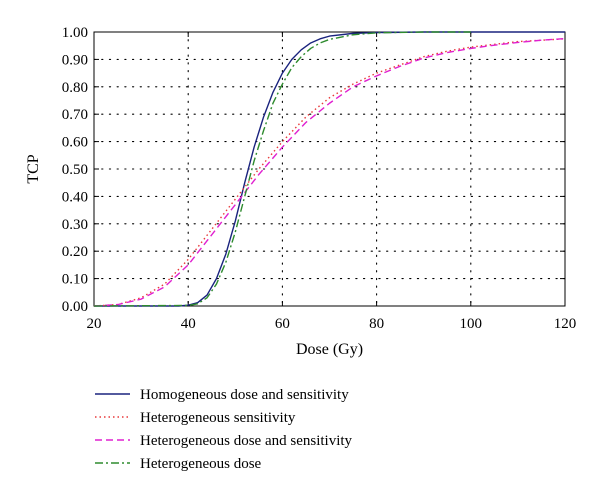  Describe the element at coordinates (75, 33) in the screenshot. I see `y-tick-label: 1.00` at that location.